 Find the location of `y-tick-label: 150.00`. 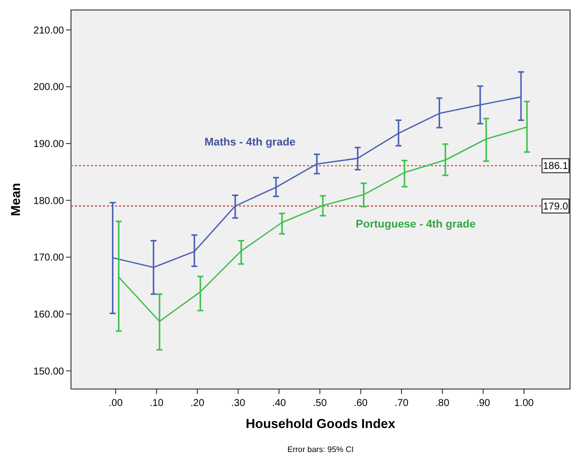

y-tick-label: 150.00 is located at coordinates (48, 372).